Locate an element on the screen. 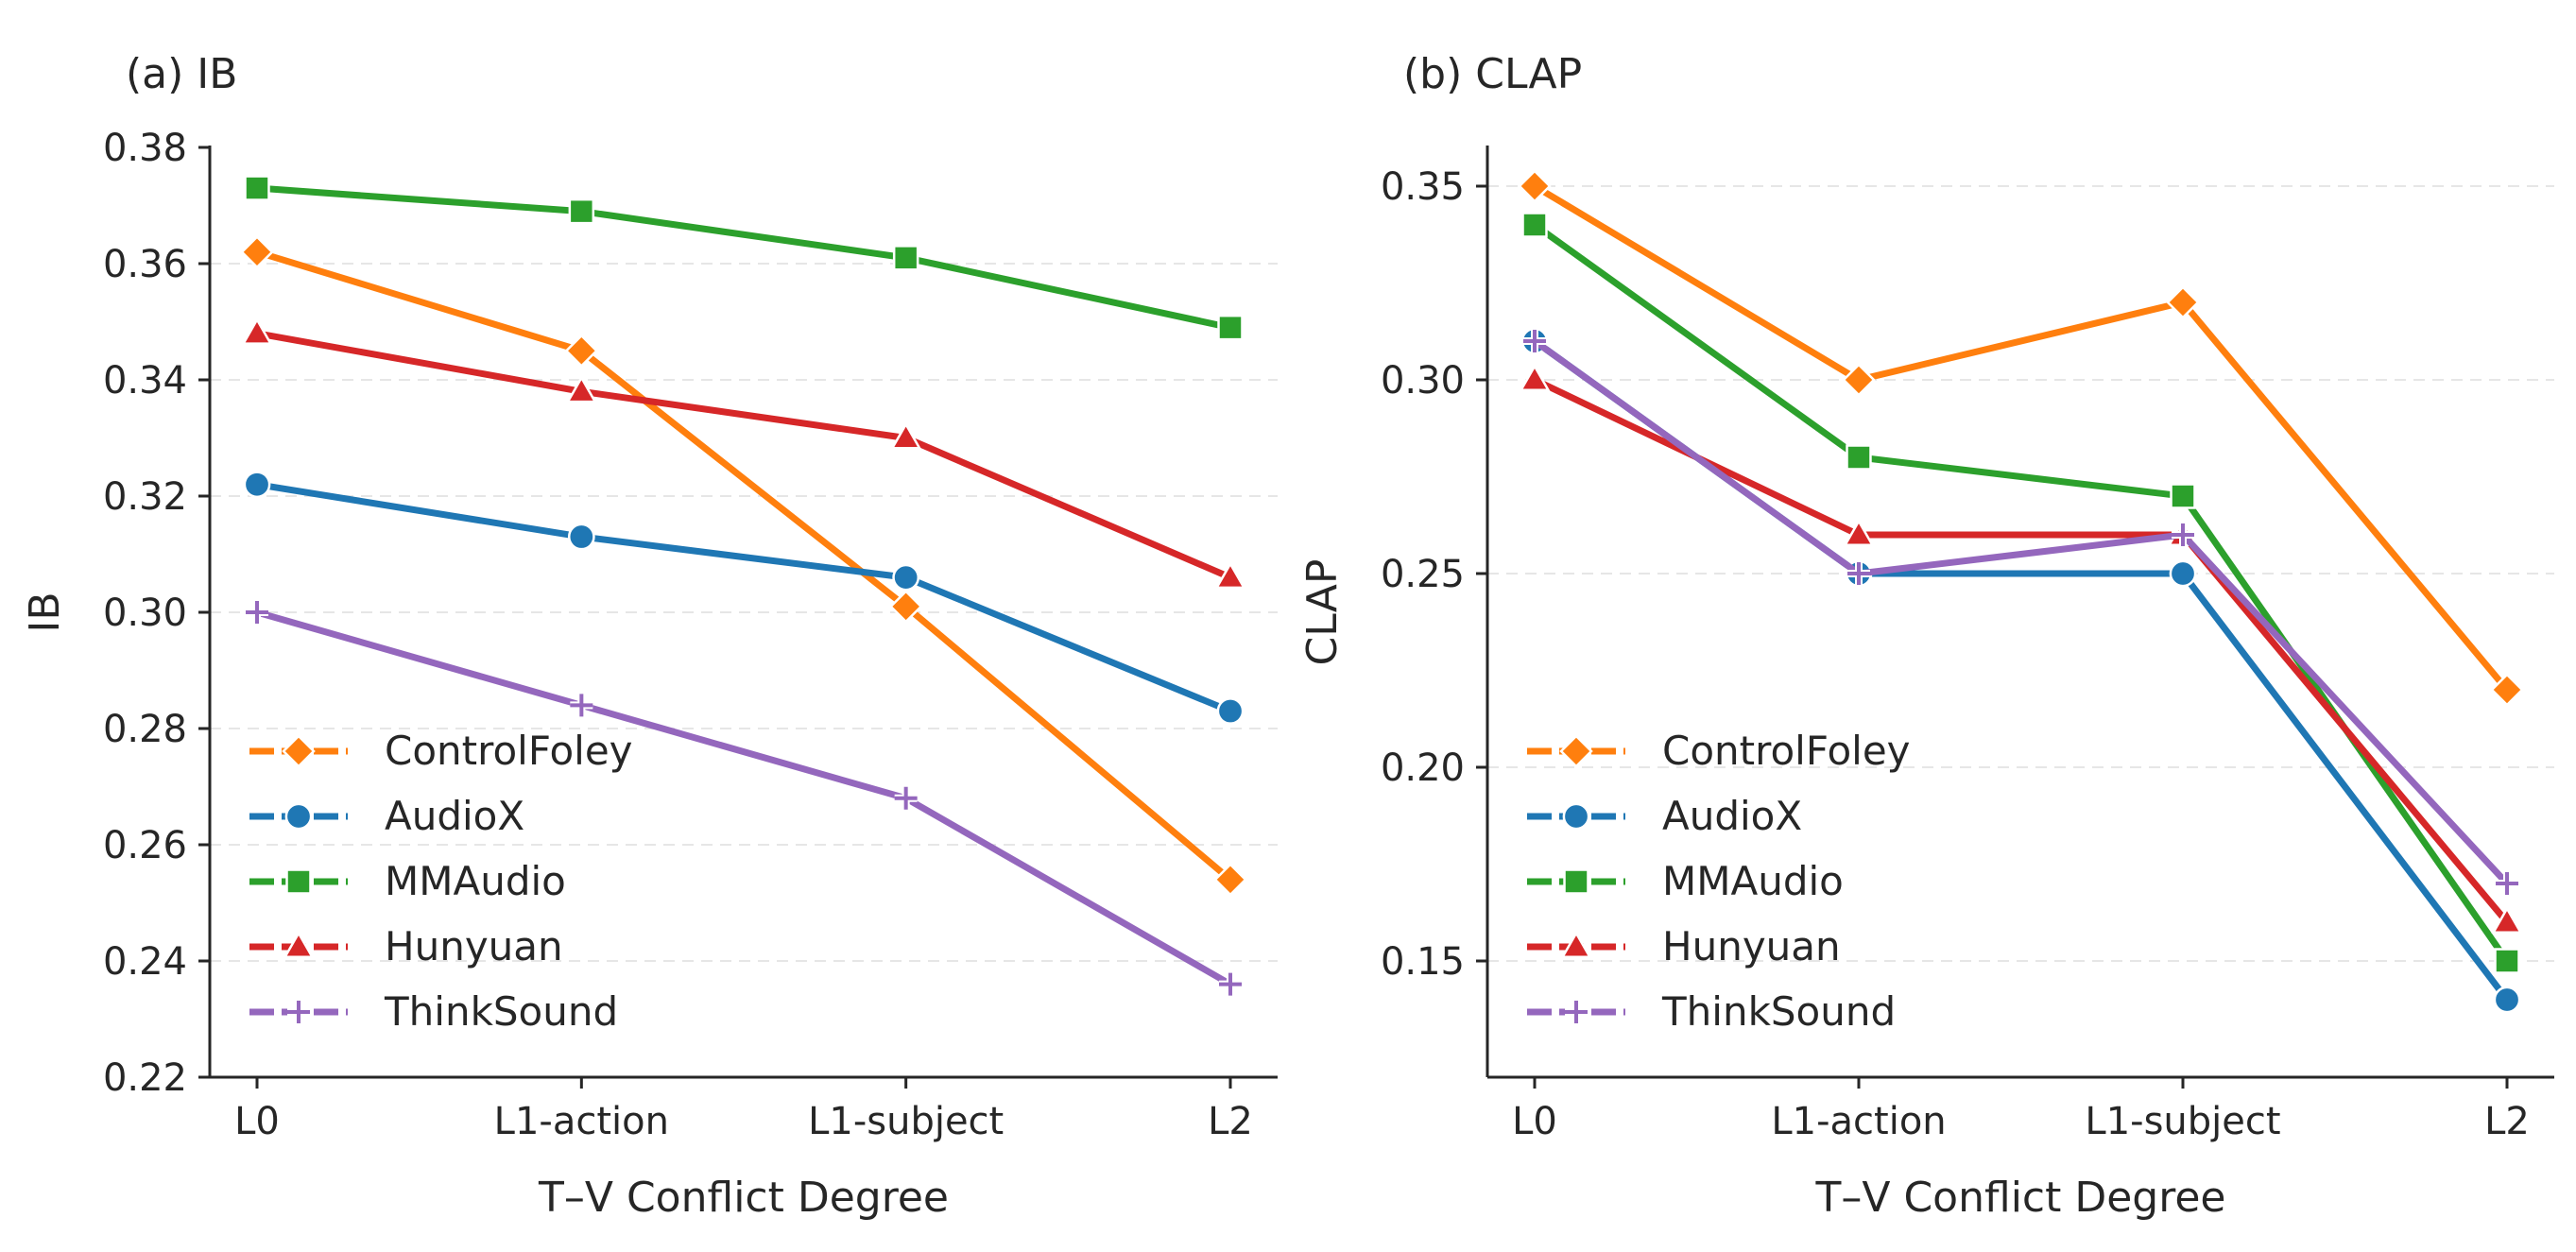 The width and height of the screenshot is (2576, 1252). series-hunyuan is located at coordinates (743, 453).